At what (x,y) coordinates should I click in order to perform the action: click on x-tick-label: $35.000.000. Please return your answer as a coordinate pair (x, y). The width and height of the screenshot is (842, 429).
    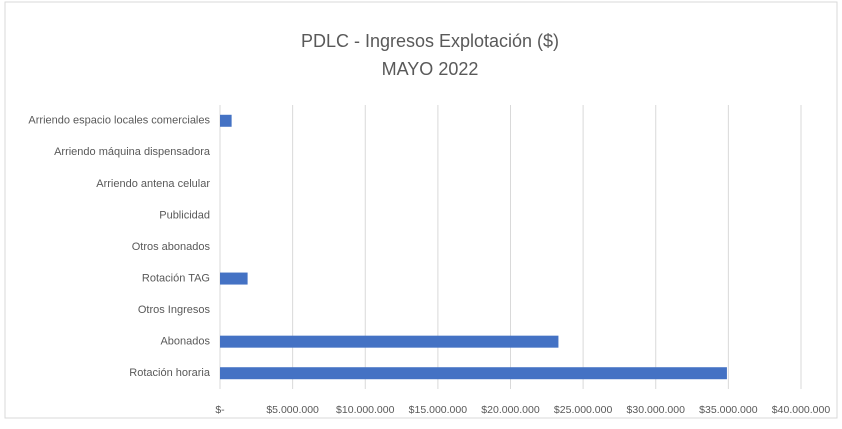
    Looking at the image, I should click on (728, 410).